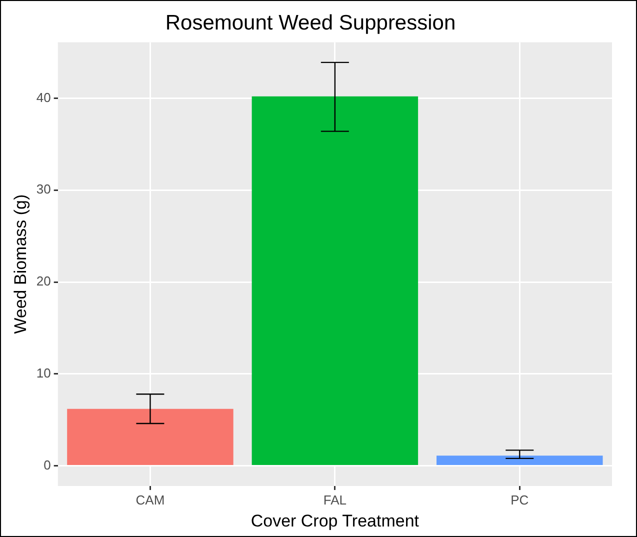 This screenshot has width=637, height=537. I want to click on y-tick-label: 20, so click(43, 281).